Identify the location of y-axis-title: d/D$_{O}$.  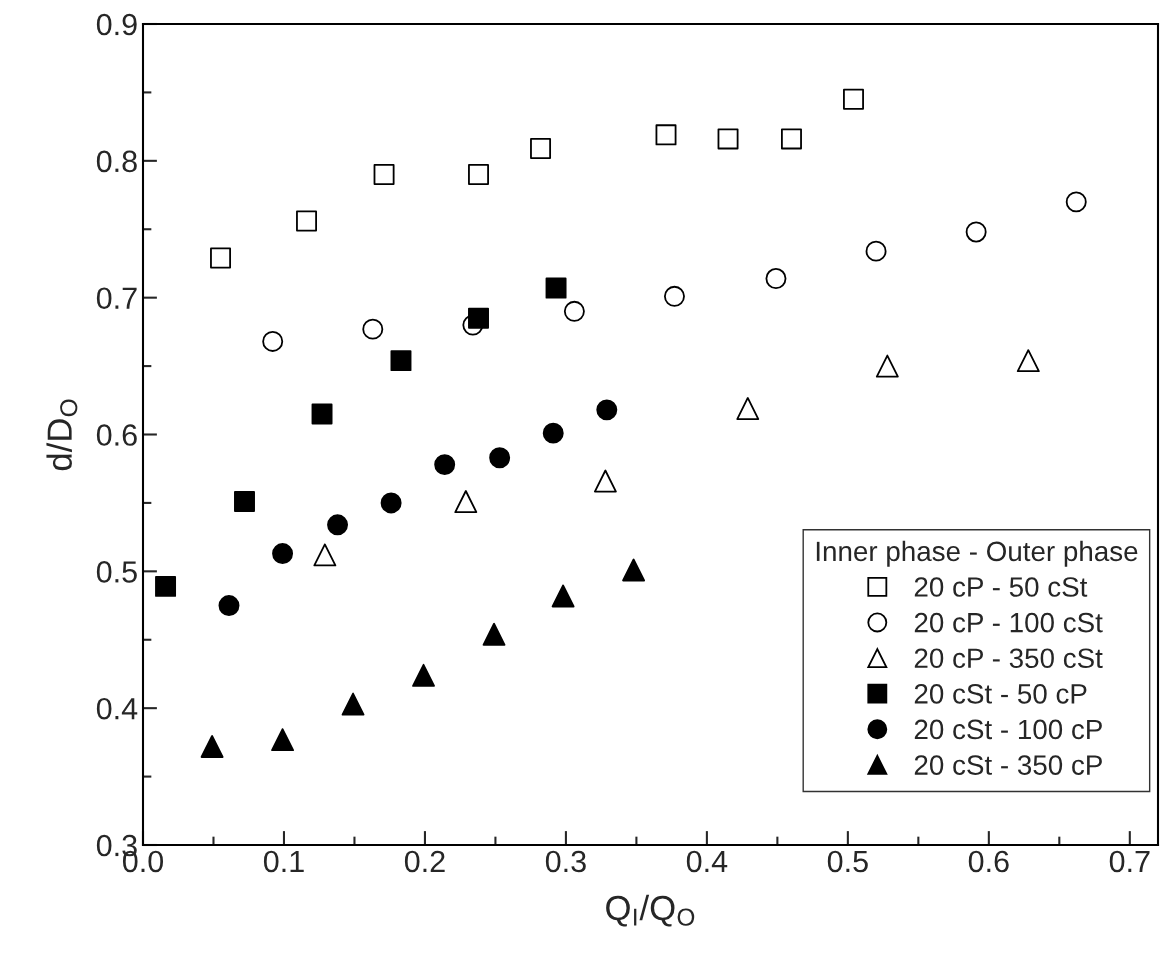
(62, 435).